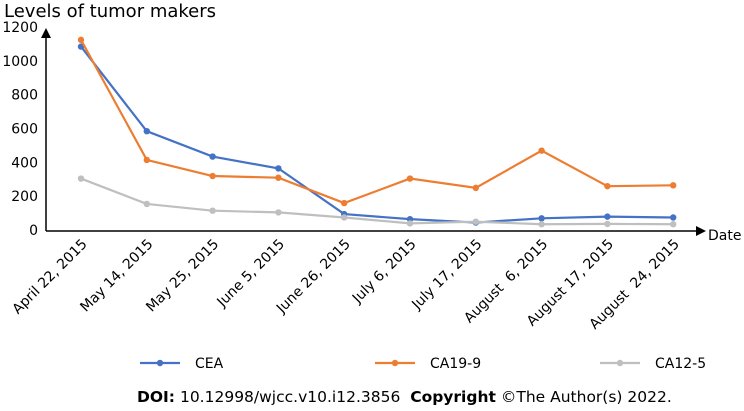 This screenshot has width=744, height=411. What do you see at coordinates (377, 201) in the screenshot?
I see `series-line` at bounding box center [377, 201].